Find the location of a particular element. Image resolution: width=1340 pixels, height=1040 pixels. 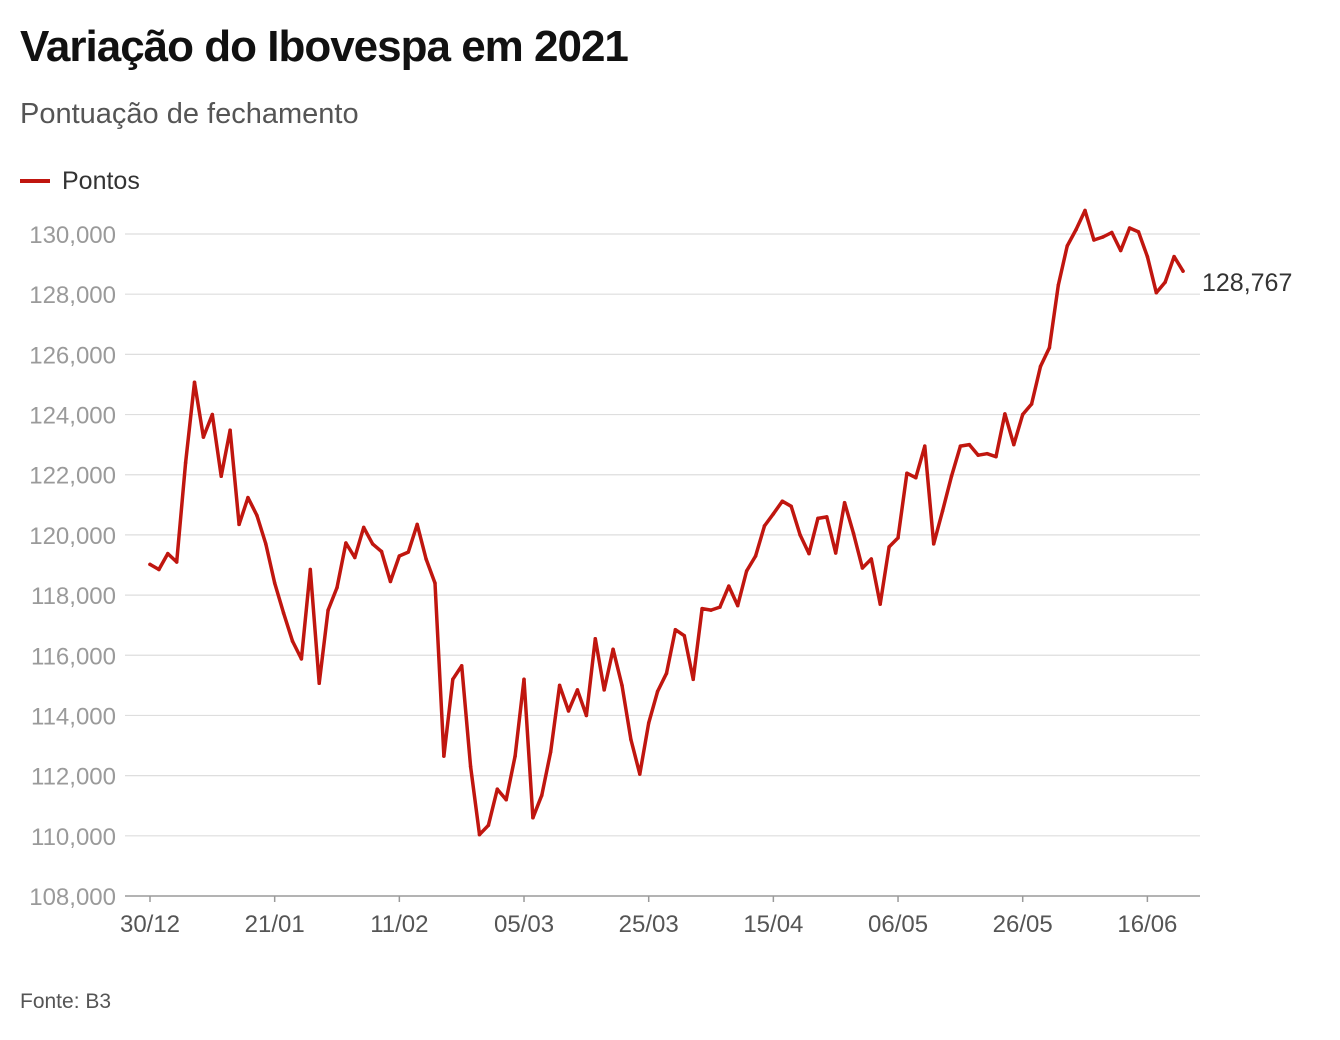

x-tick-label: 21/01 is located at coordinates (275, 924).